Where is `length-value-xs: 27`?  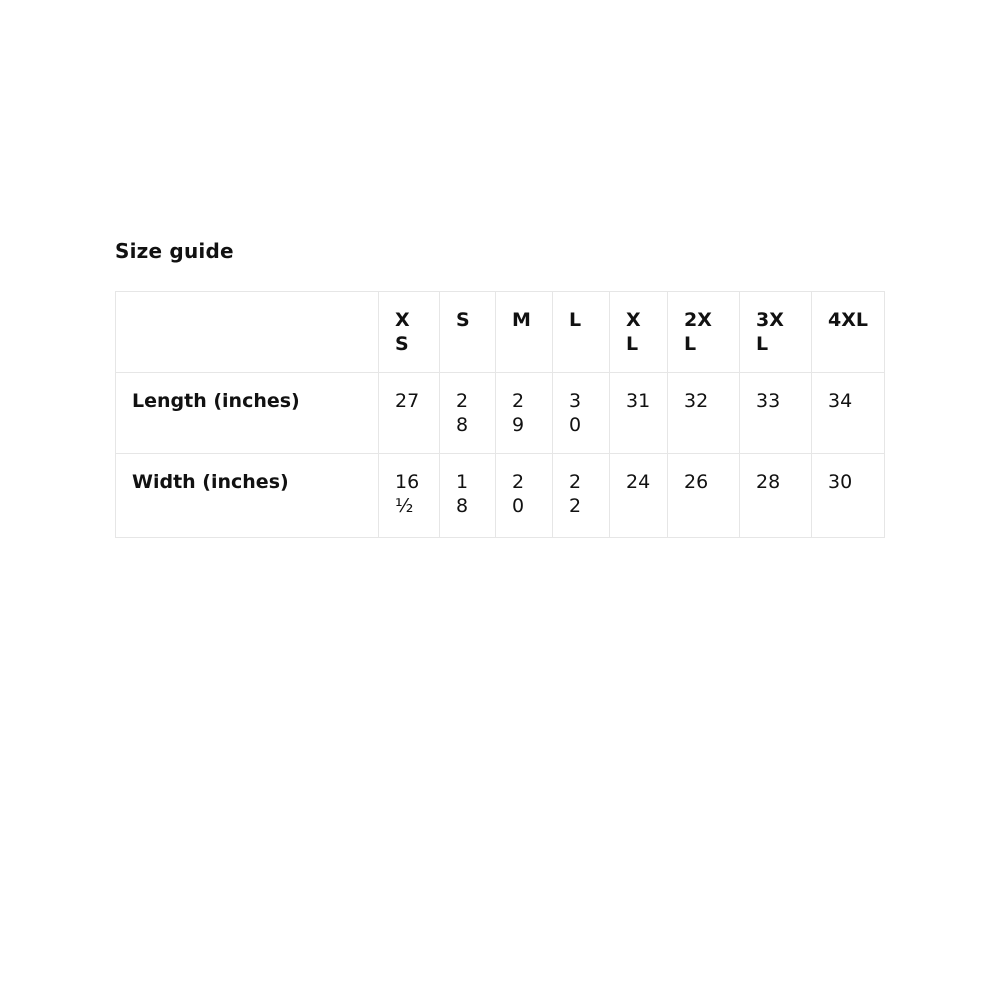
length-value-xs: 27 is located at coordinates (409, 413).